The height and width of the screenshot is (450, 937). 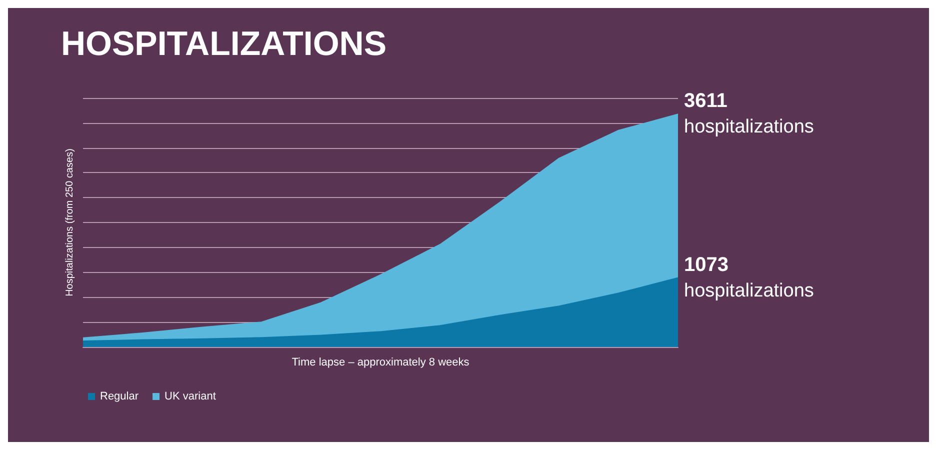 What do you see at coordinates (381, 362) in the screenshot?
I see `x-axis-title: Time lapse – approximately 8 weeks` at bounding box center [381, 362].